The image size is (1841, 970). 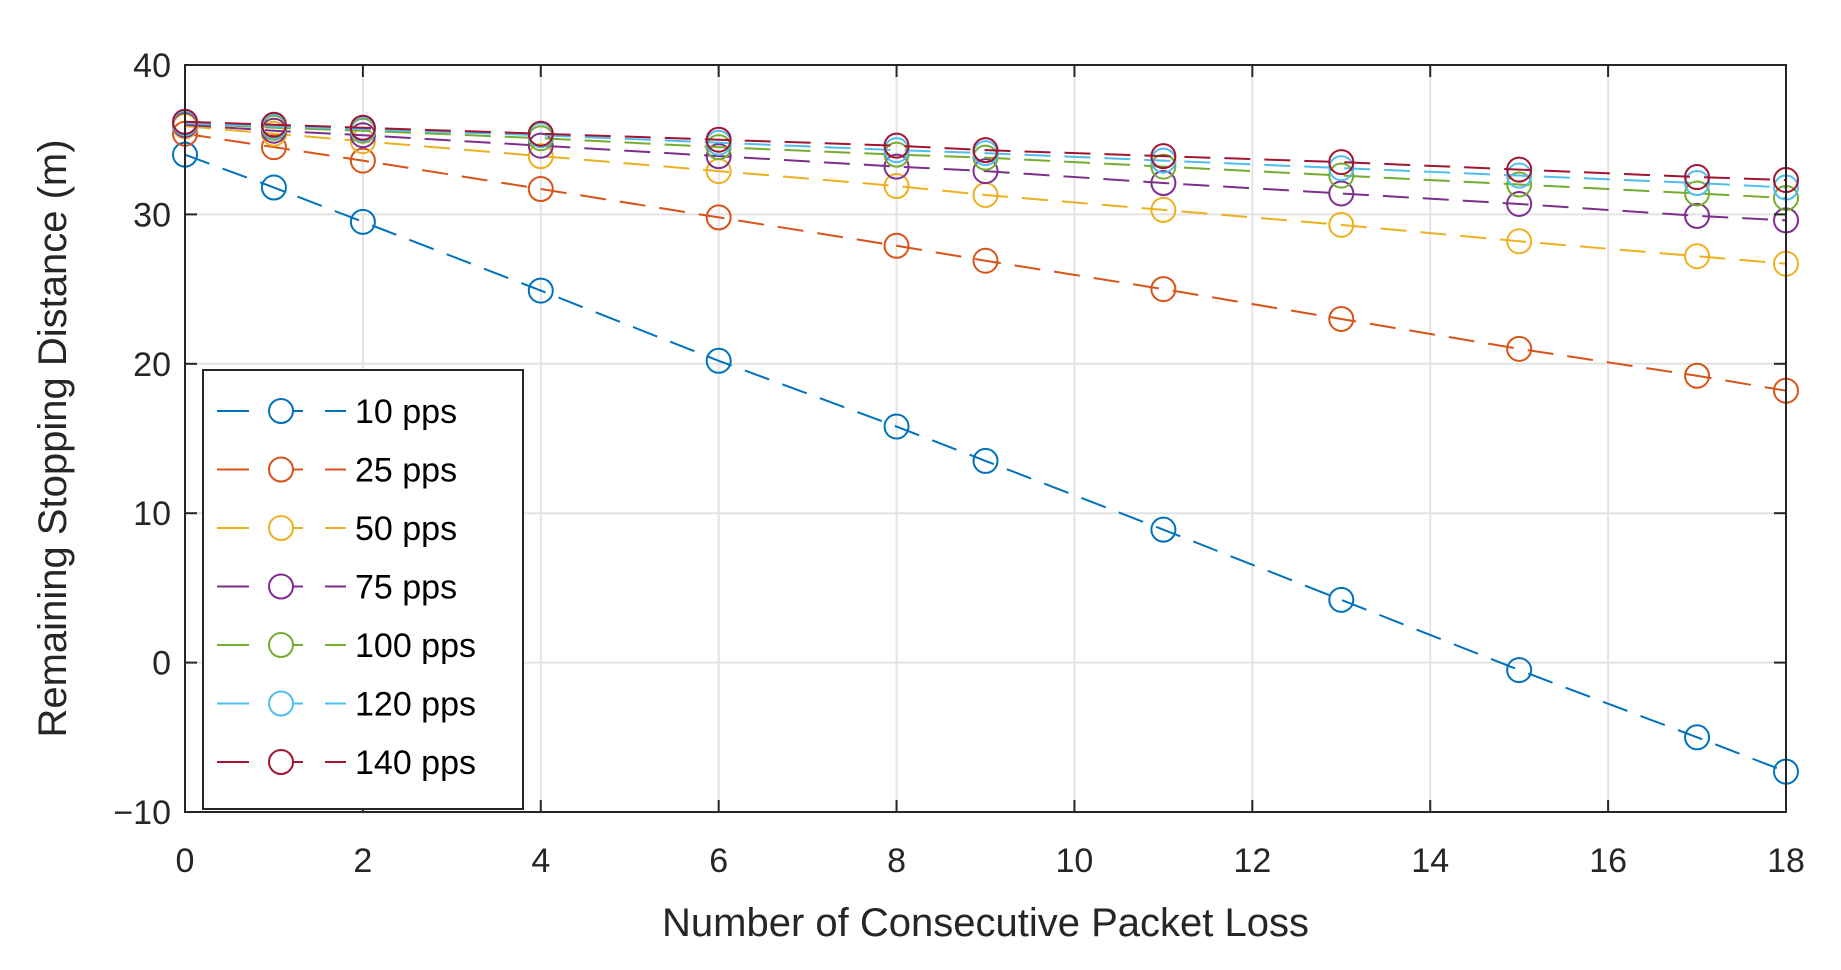 I want to click on legend-label: 50 pps, so click(x=406, y=529).